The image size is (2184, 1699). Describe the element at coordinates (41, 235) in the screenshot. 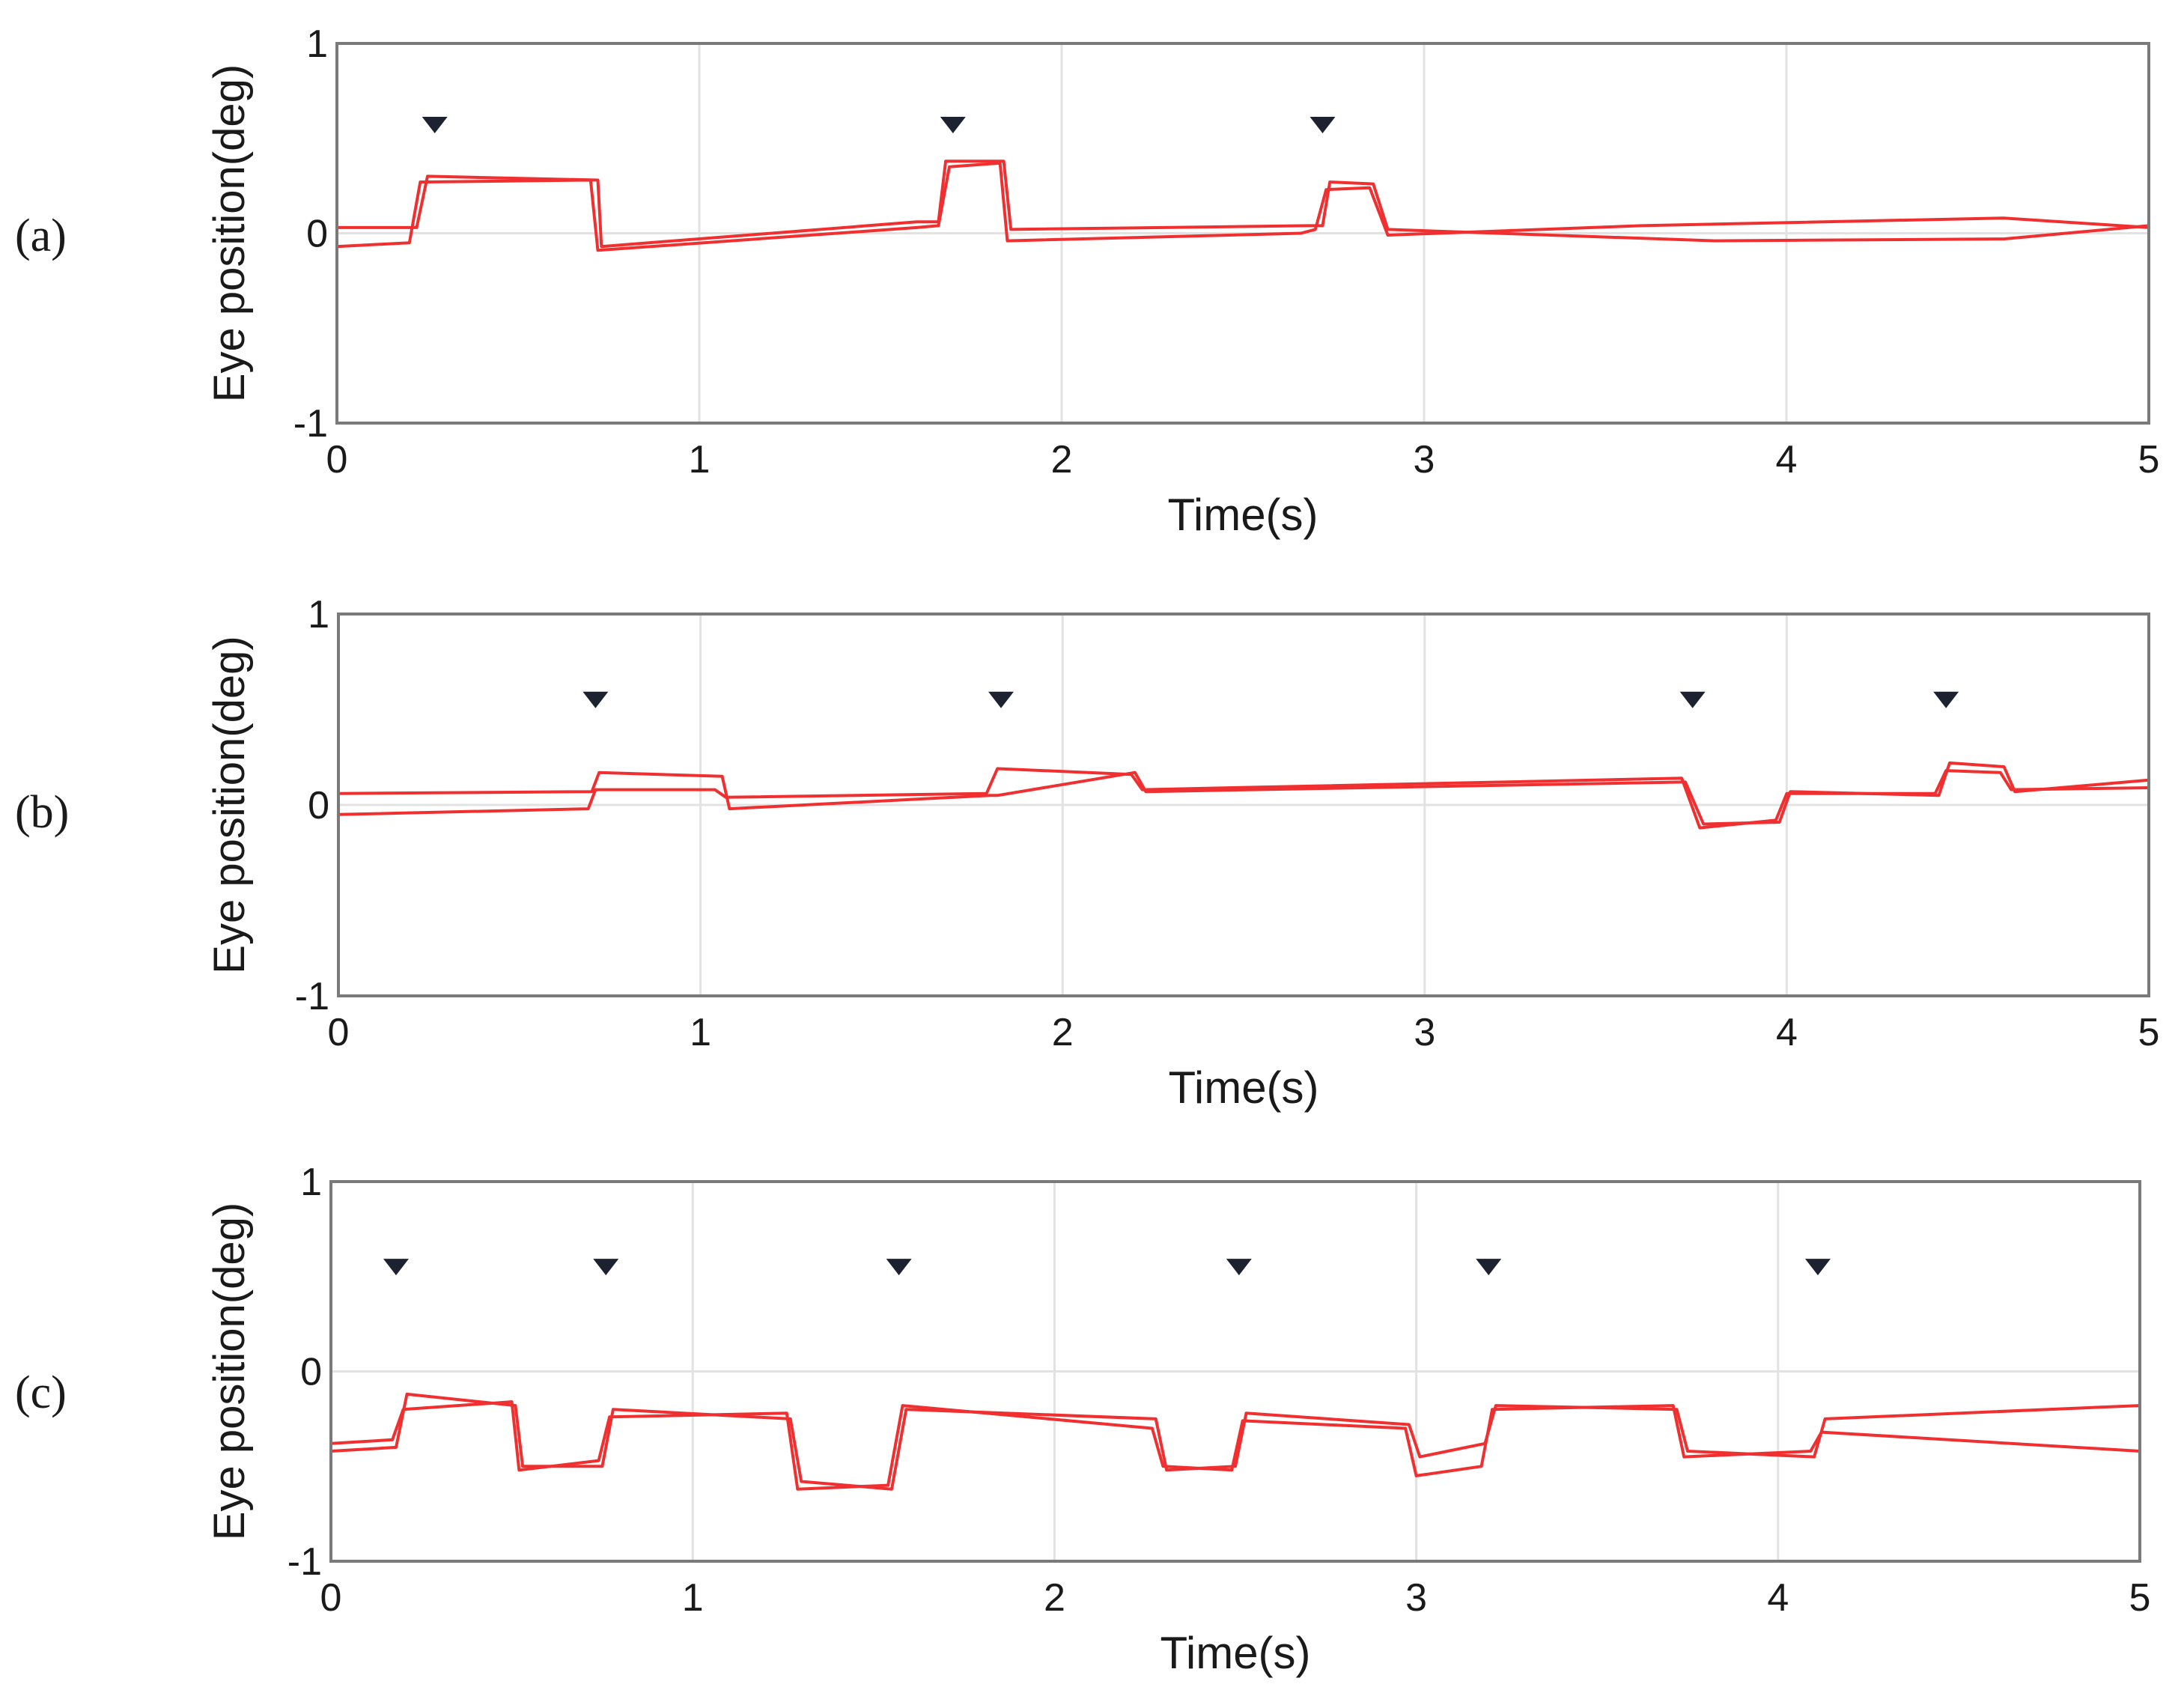

I see `panel-label: (a)` at that location.